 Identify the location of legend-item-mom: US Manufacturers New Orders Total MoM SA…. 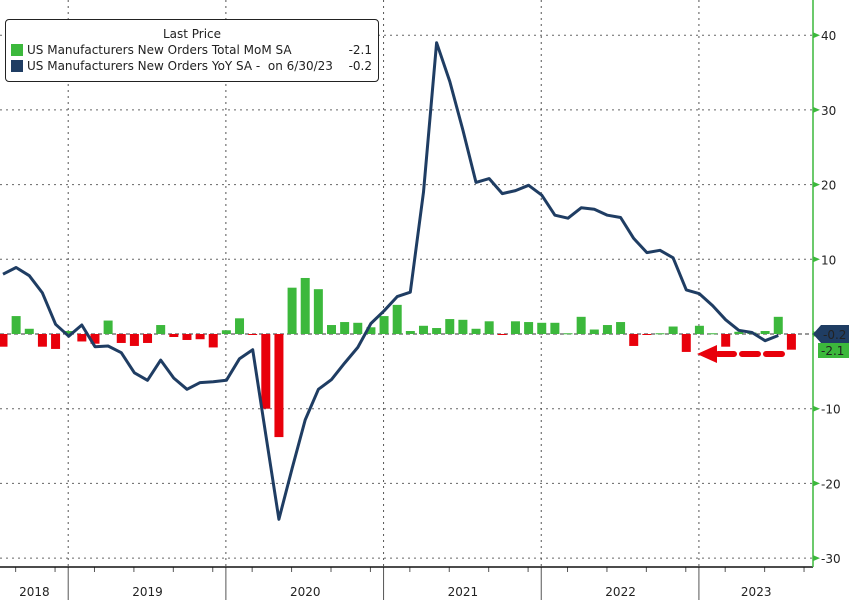
(192, 50).